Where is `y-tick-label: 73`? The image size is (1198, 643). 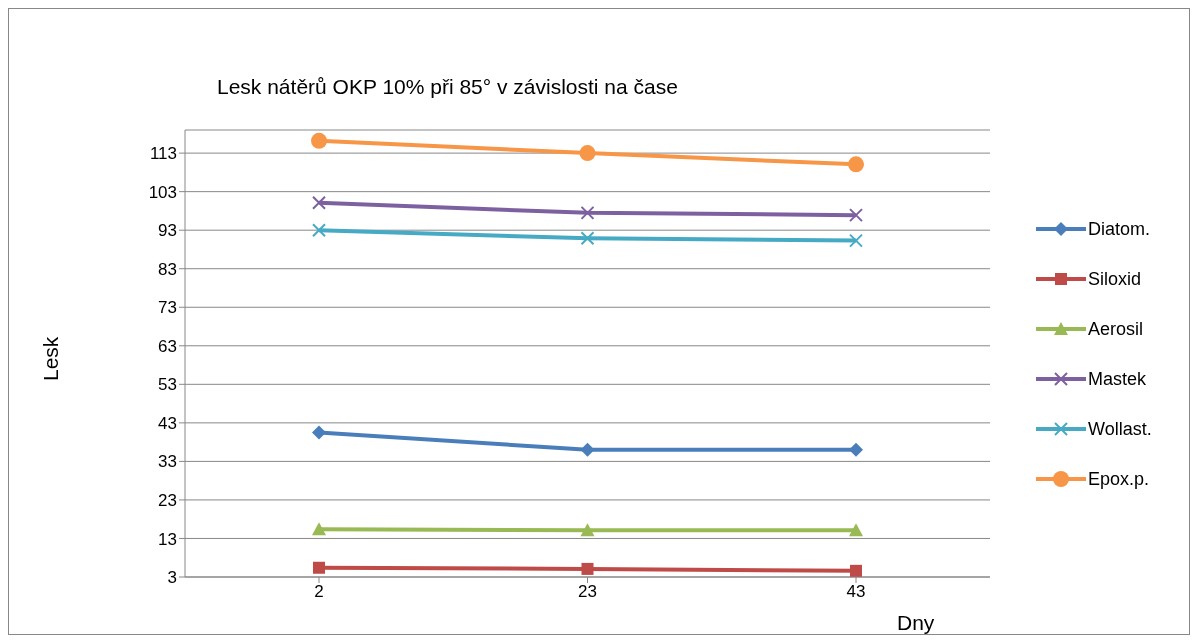
y-tick-label: 73 is located at coordinates (167, 308).